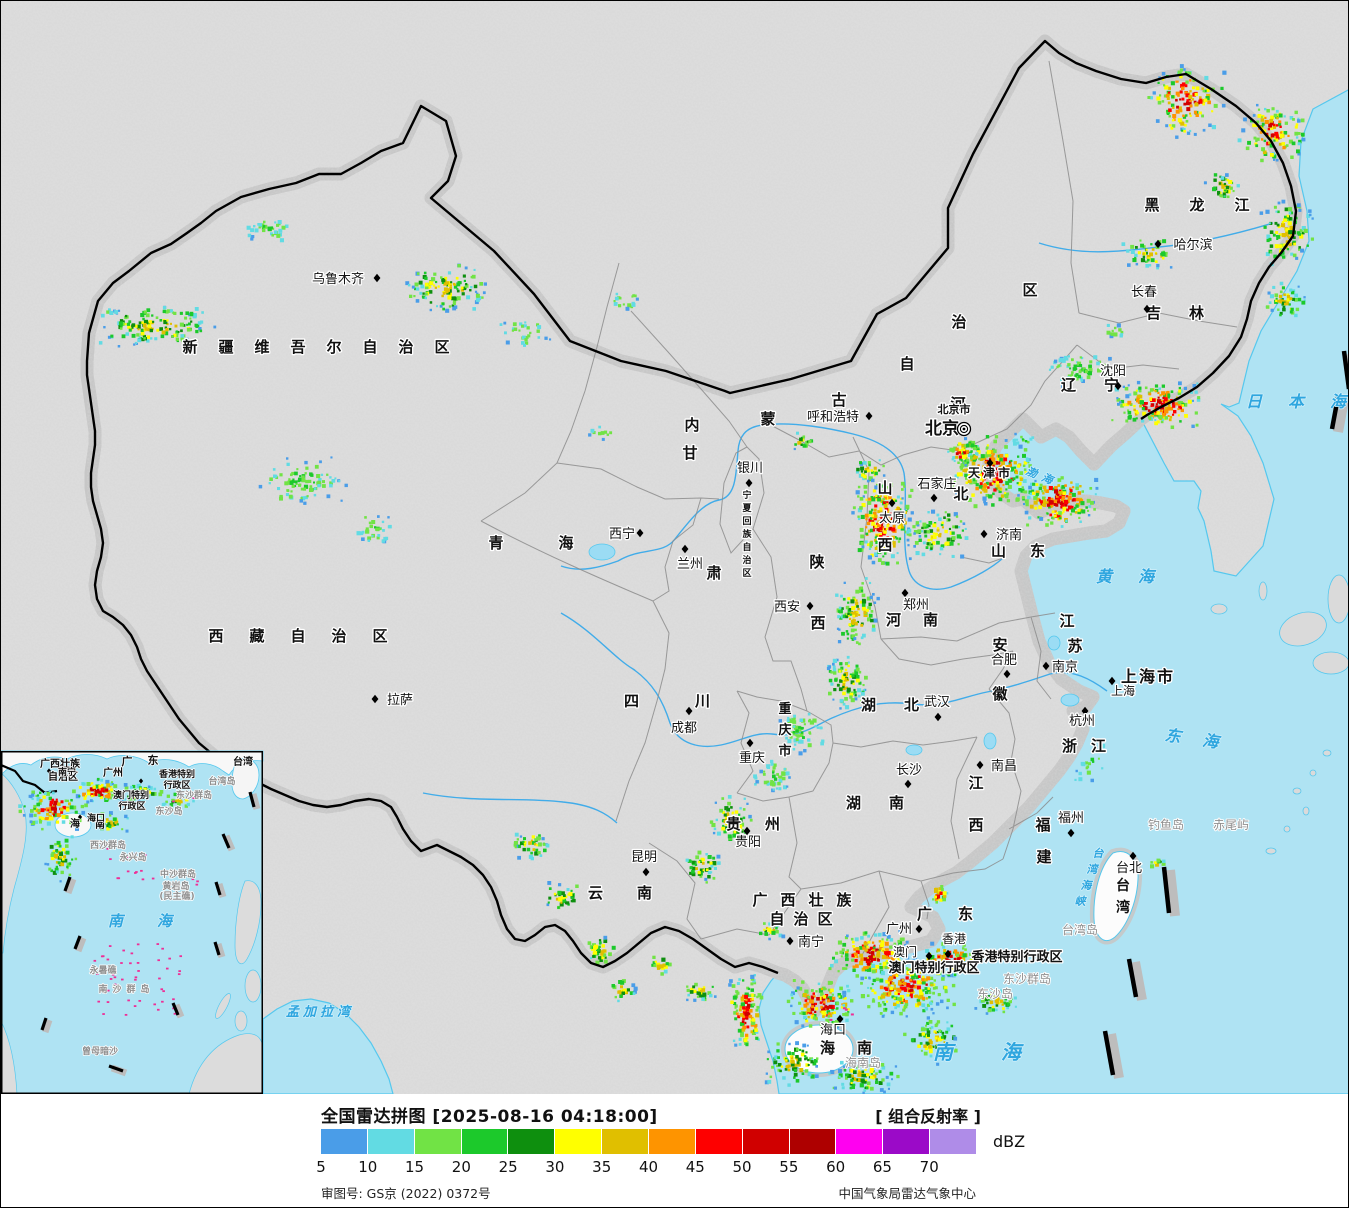  I want to click on island-label: 东沙岛, so click(995, 993).